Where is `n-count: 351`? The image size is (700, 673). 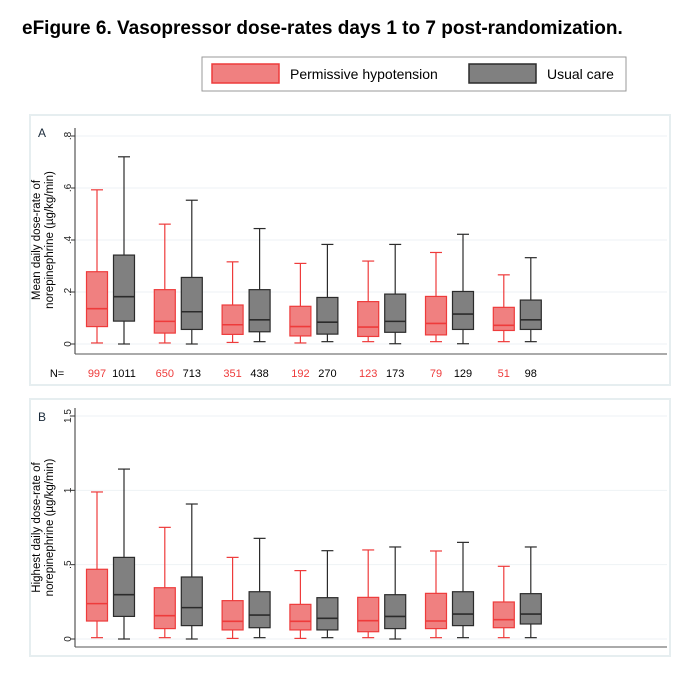
n-count: 351 is located at coordinates (232, 374).